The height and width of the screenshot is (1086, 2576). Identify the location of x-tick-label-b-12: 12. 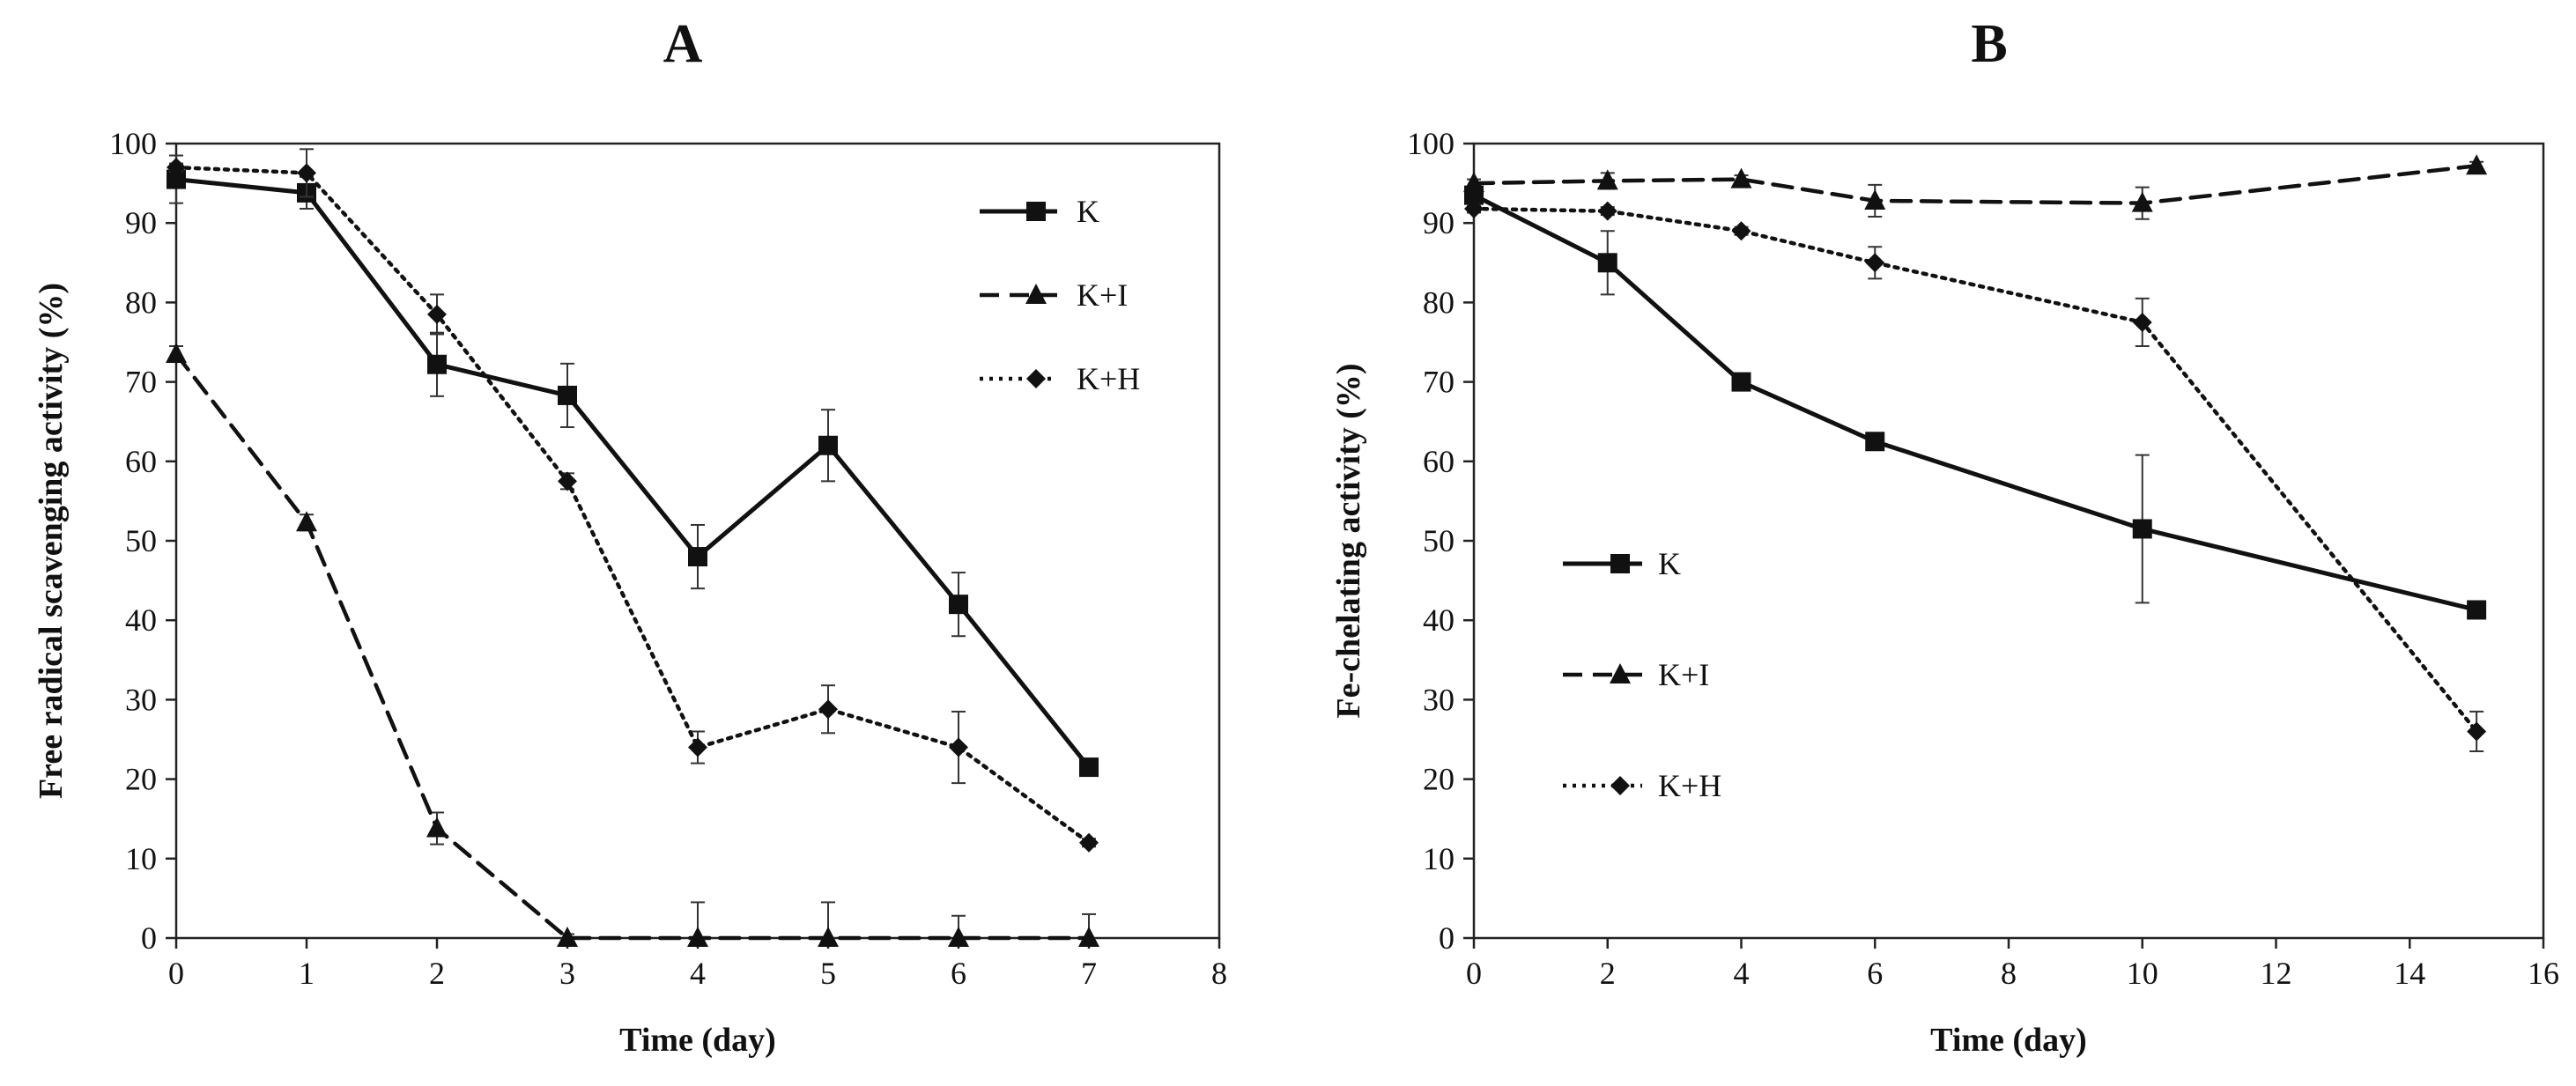
(2276, 974).